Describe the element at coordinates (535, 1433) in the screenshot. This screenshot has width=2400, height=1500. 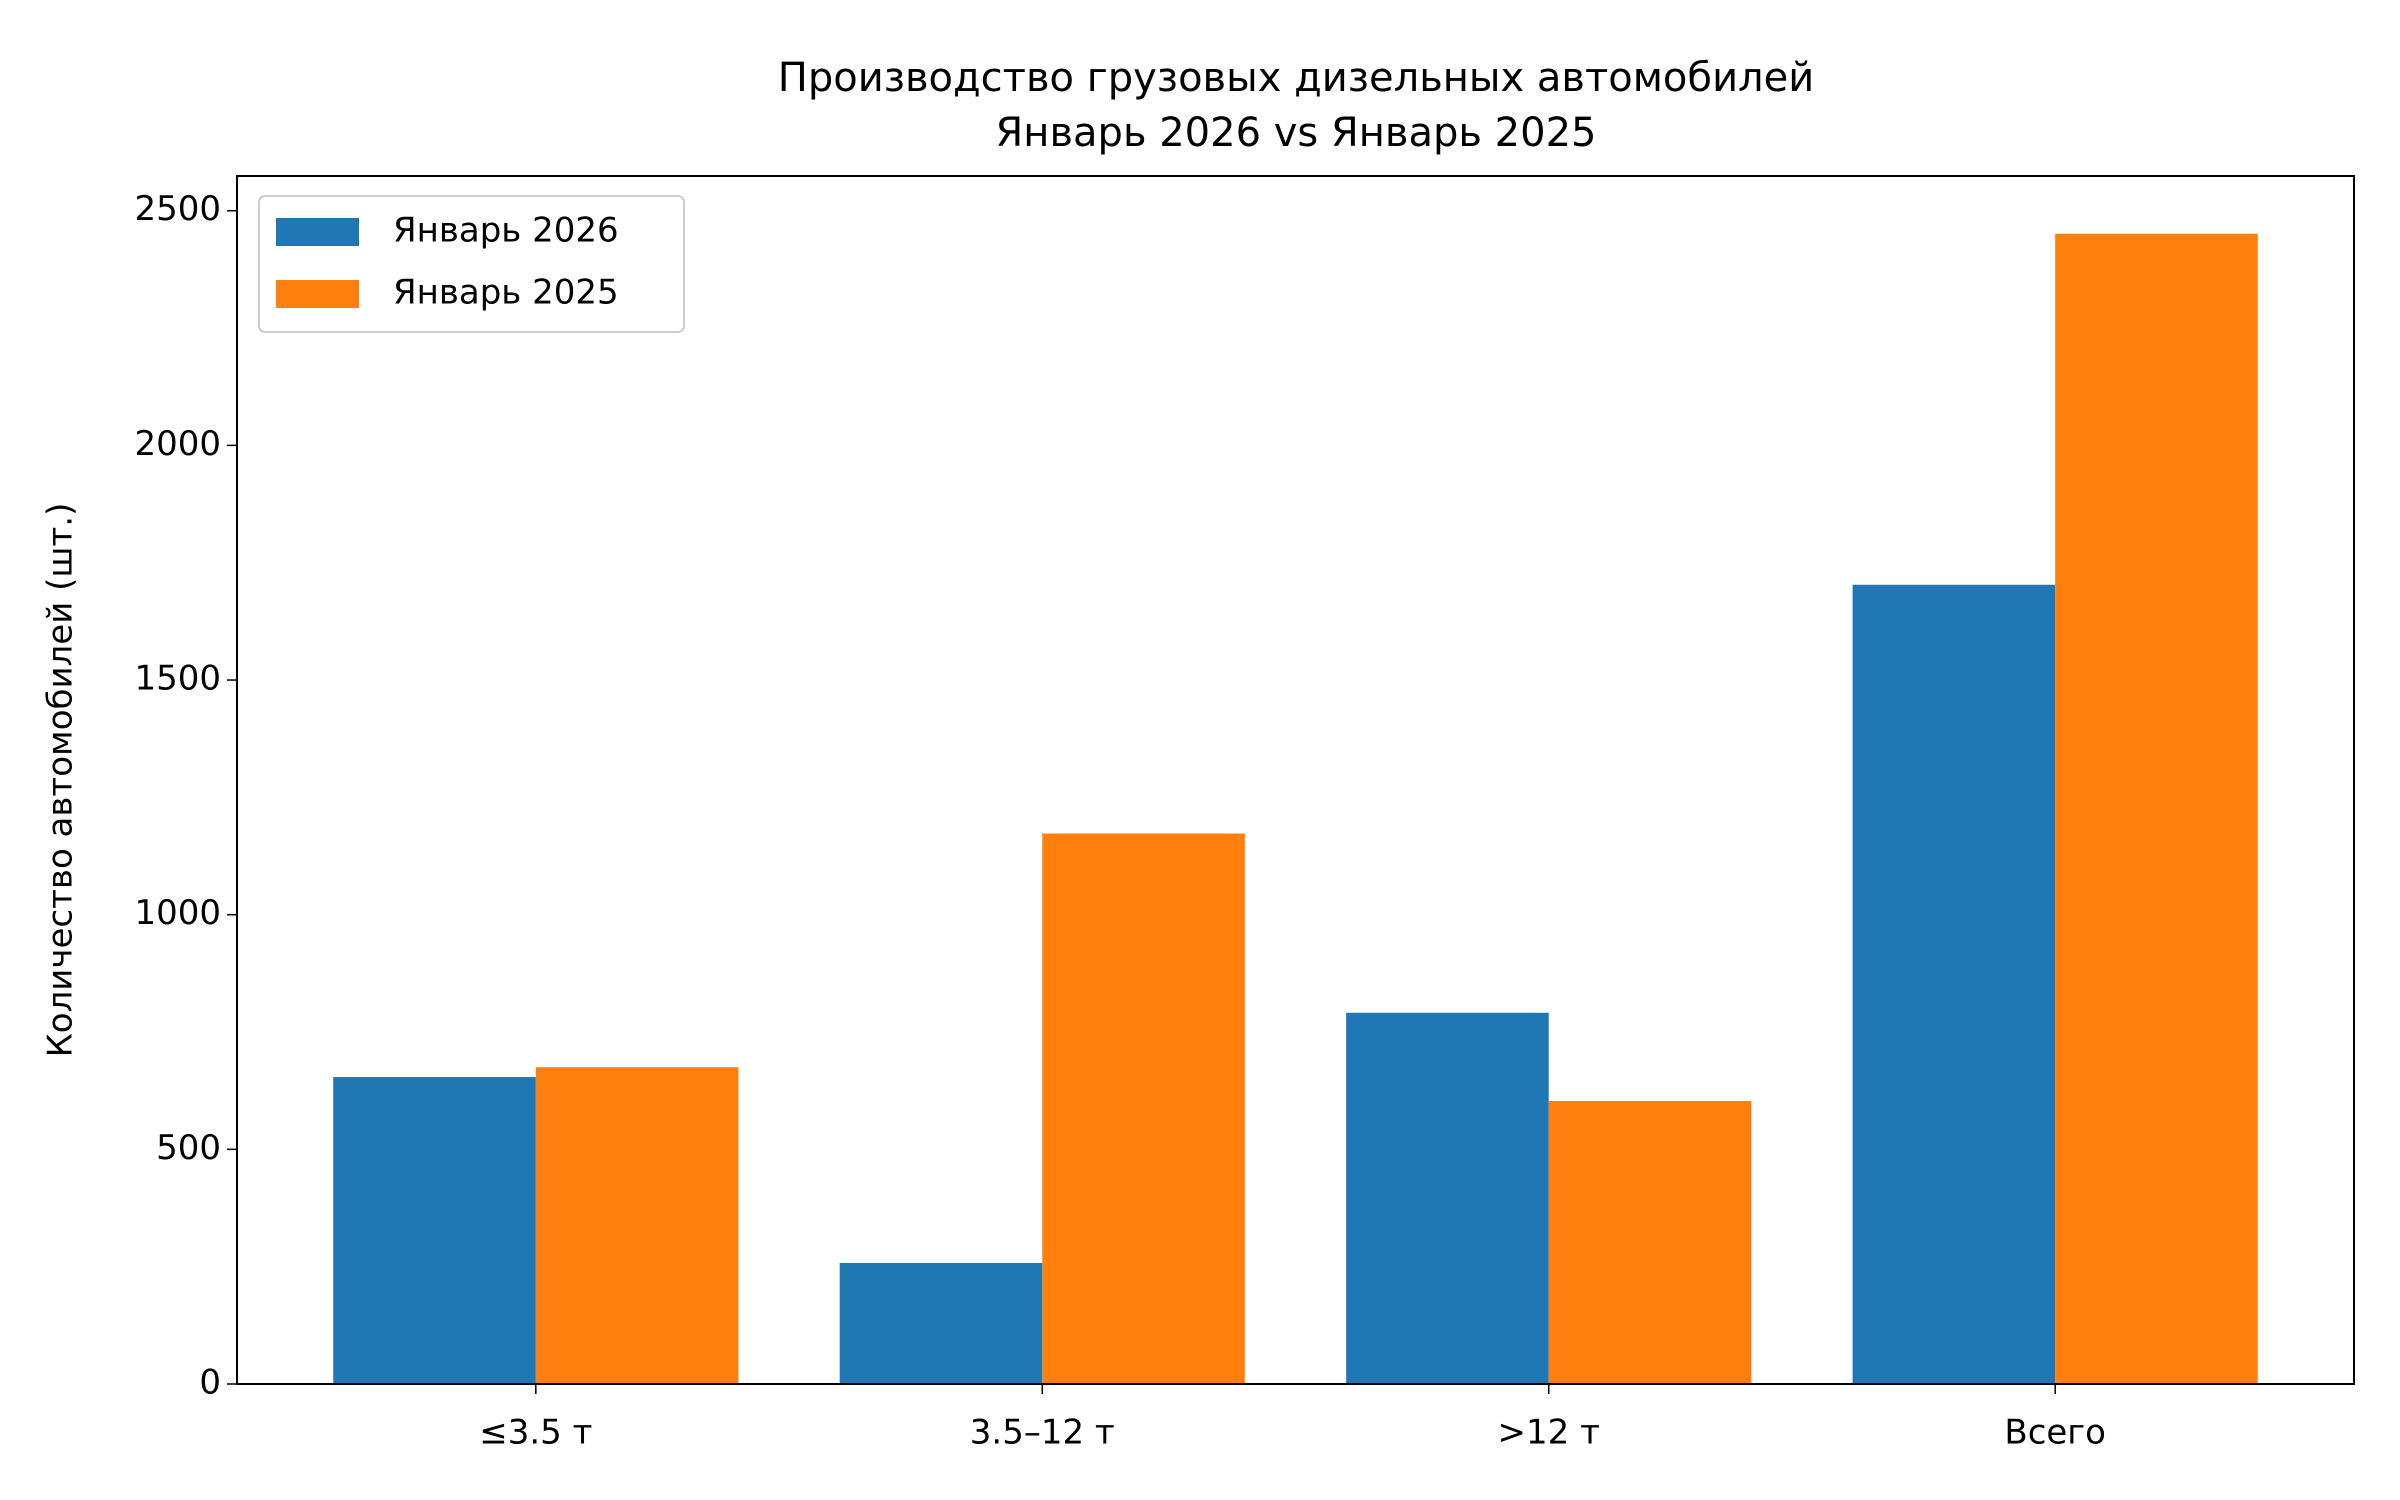
I see `x-tick-label: ≤3.5 т` at that location.